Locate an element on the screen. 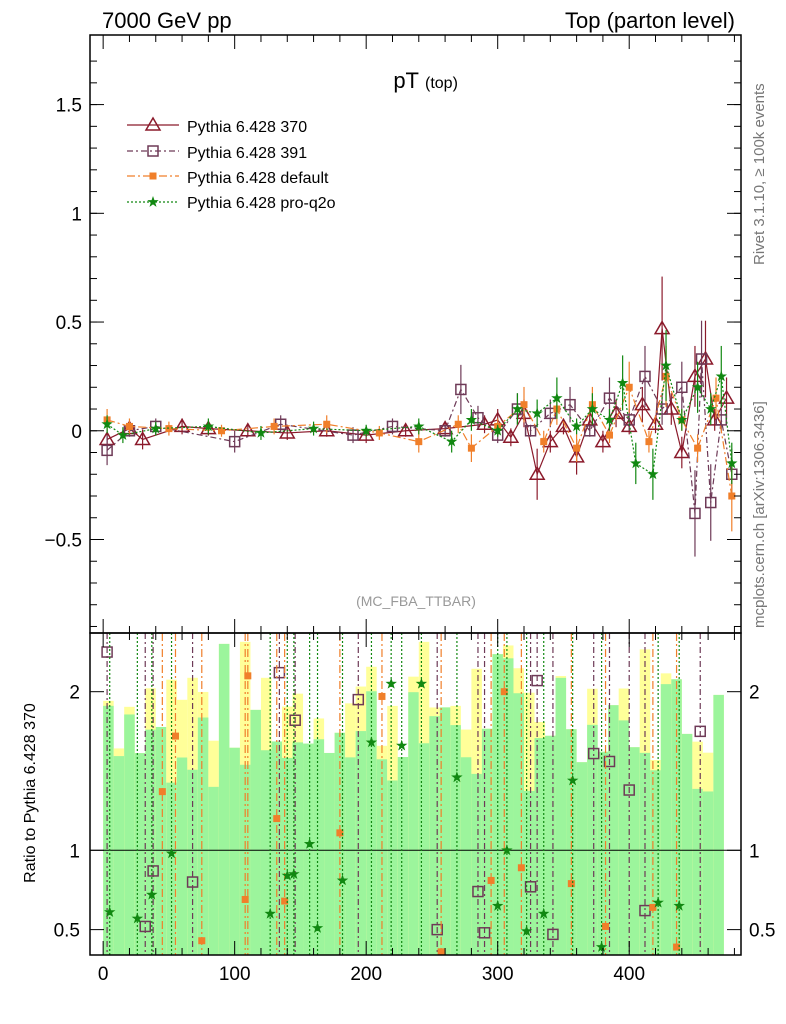  legend-marker is located at coordinates (153, 201).